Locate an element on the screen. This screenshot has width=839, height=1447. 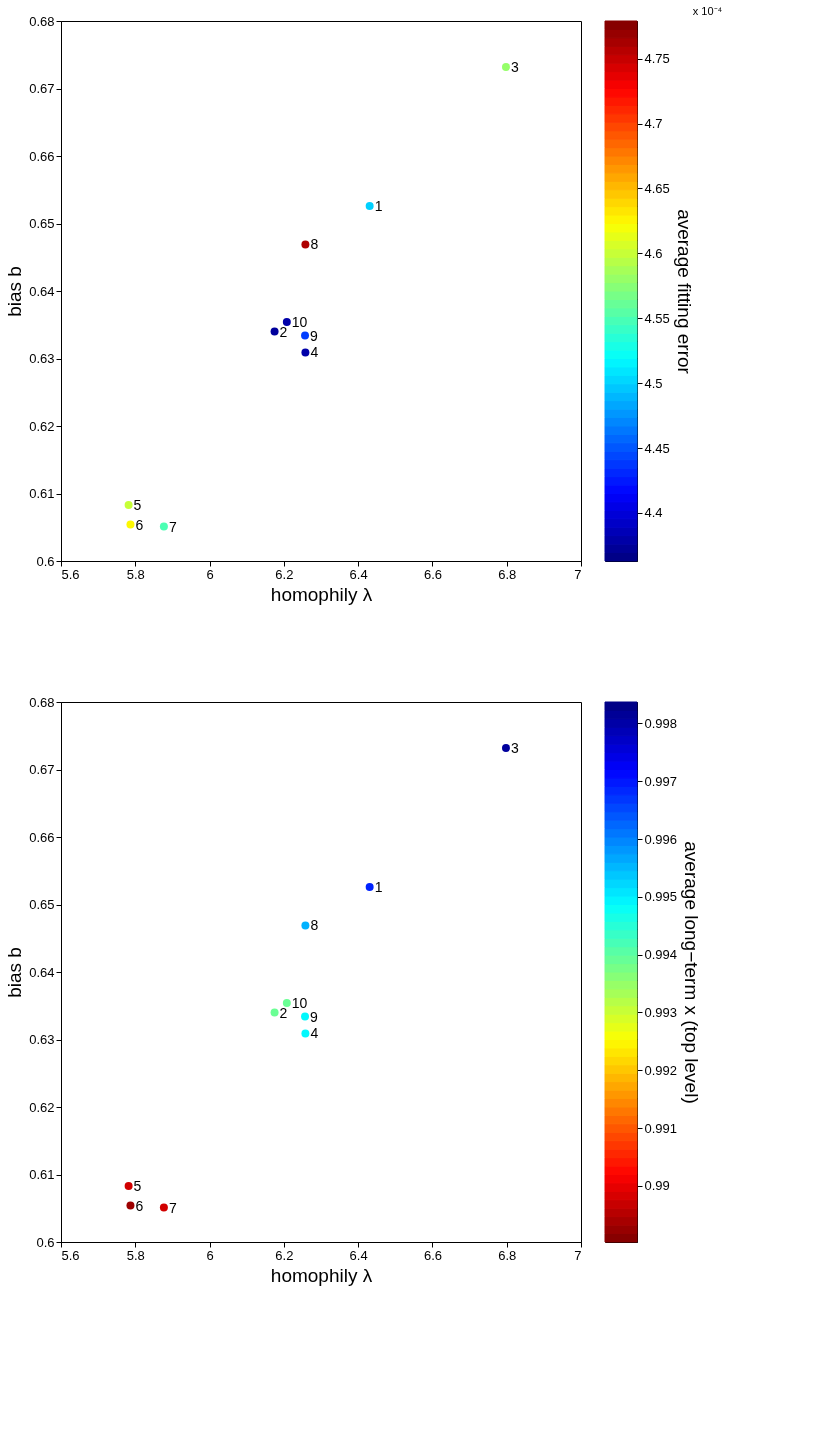
color-bar-label: 4.6 is located at coordinates (653, 253).